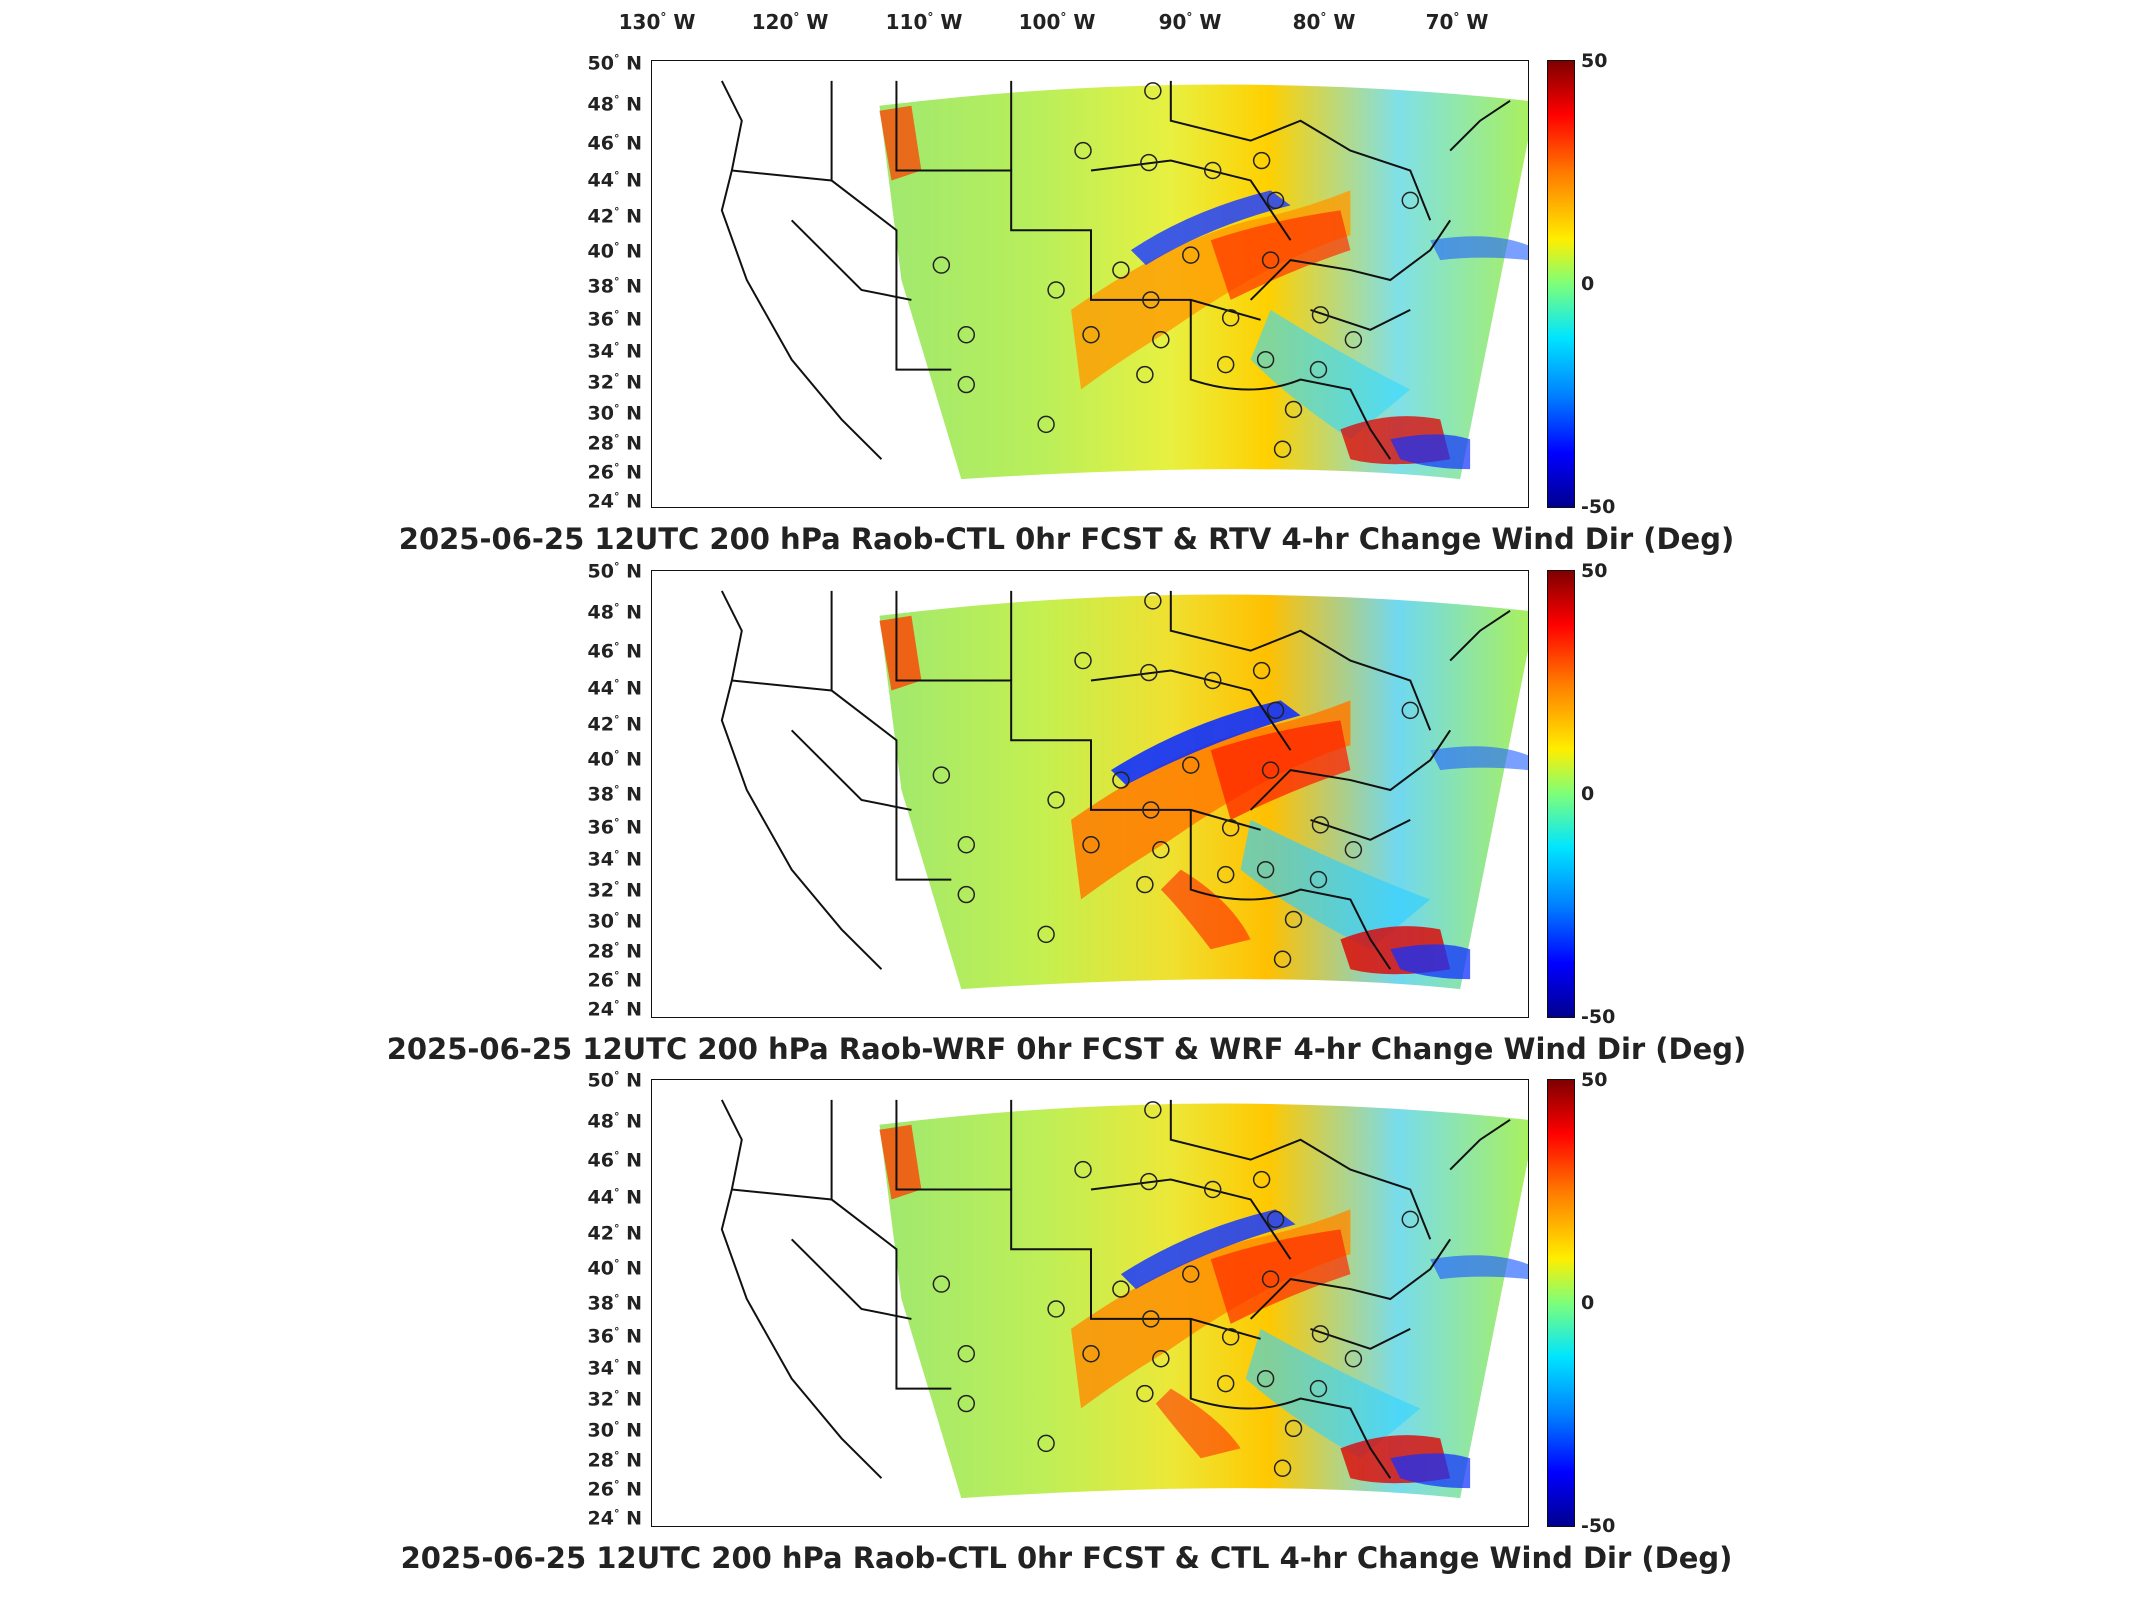 The image size is (2133, 1600). Describe the element at coordinates (1324, 22) in the screenshot. I see `lon-label-80w: 80° W` at that location.